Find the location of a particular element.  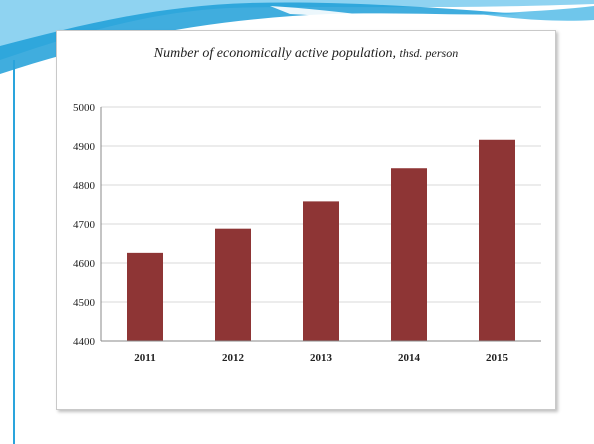

x-axis-ticks: 2011 2012 2013 2014 2015 is located at coordinates (321, 358).